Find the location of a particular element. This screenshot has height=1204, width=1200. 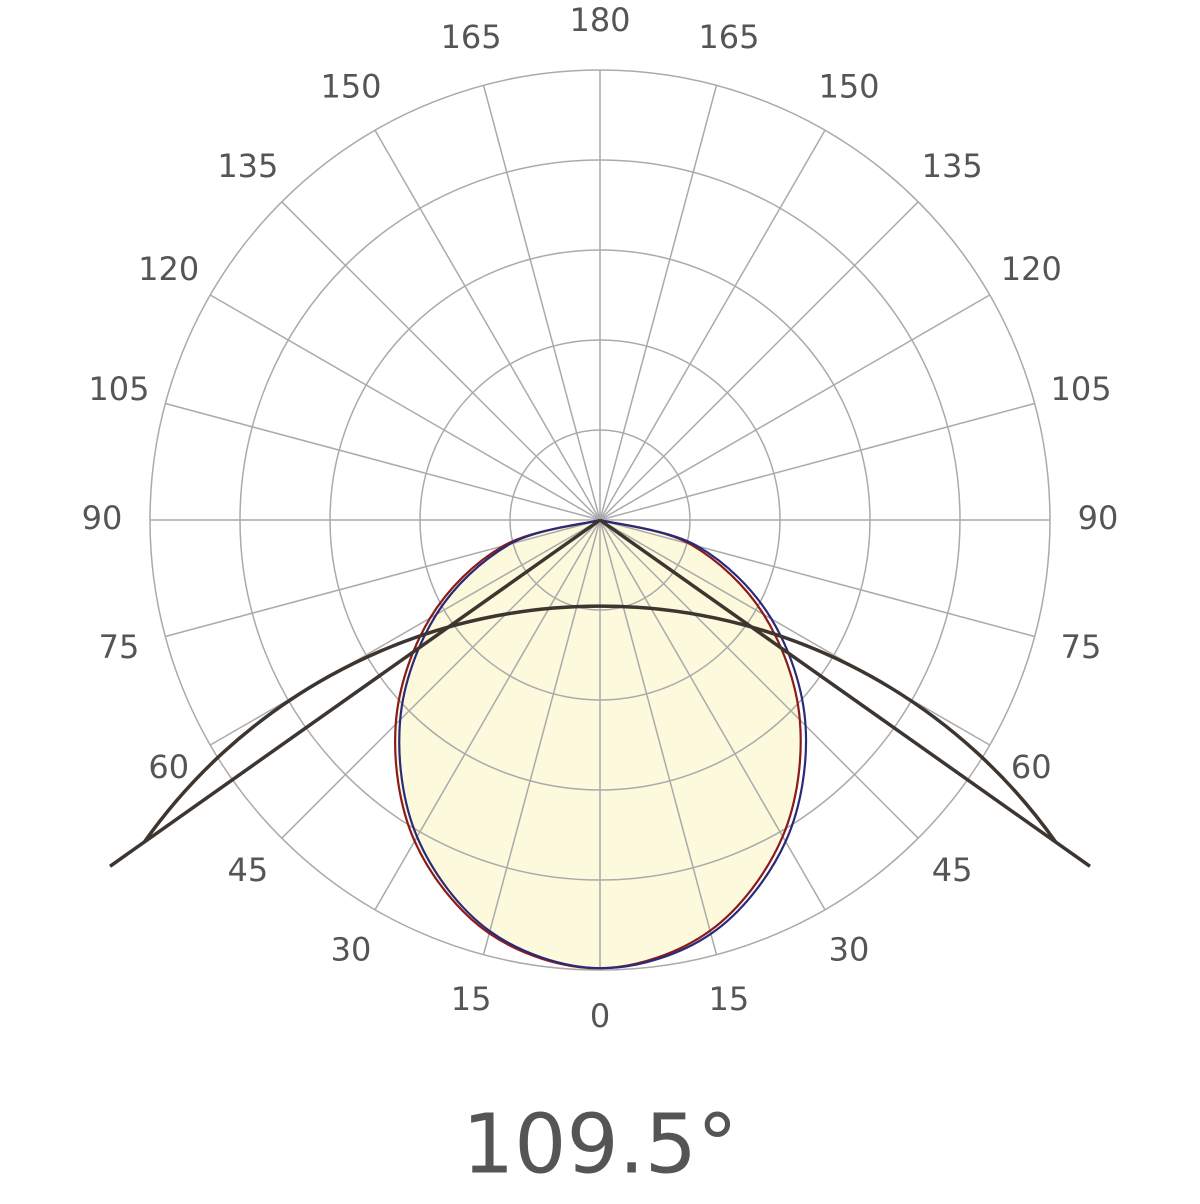

distribution-curve is located at coordinates (603, 744).